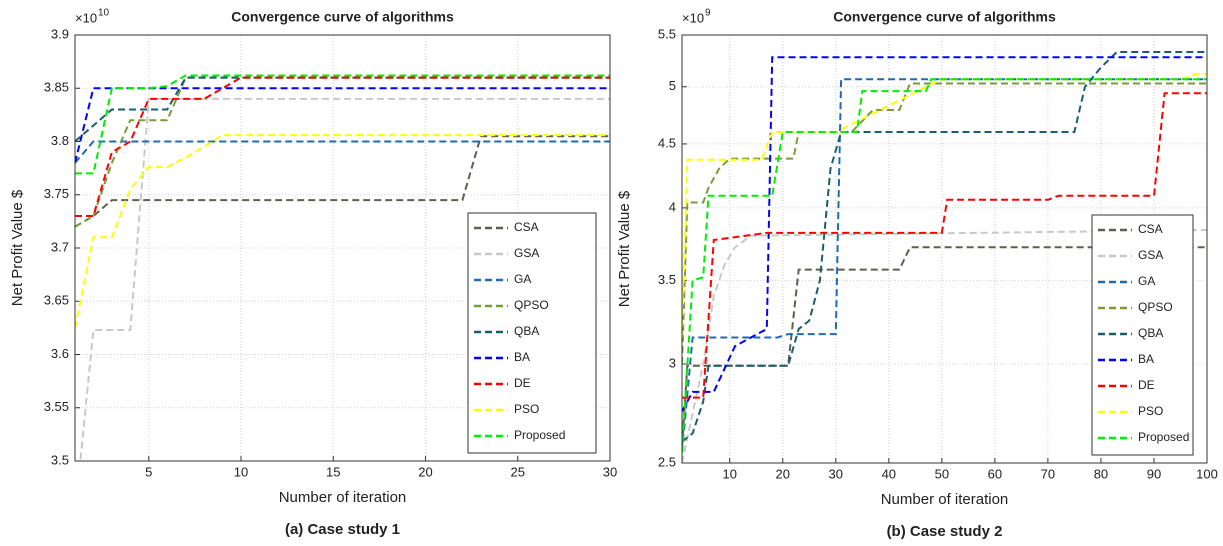  Describe the element at coordinates (60, 353) in the screenshot. I see `y-tick-label: 3.6` at that location.